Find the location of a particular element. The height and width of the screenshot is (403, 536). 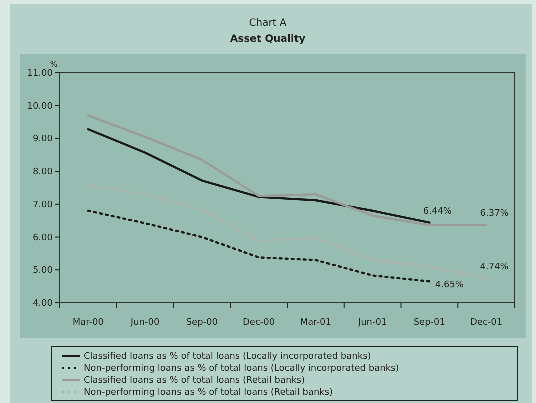

legend-label: Classified loans as % of total loans (Retail banks) is located at coordinates (195, 381).